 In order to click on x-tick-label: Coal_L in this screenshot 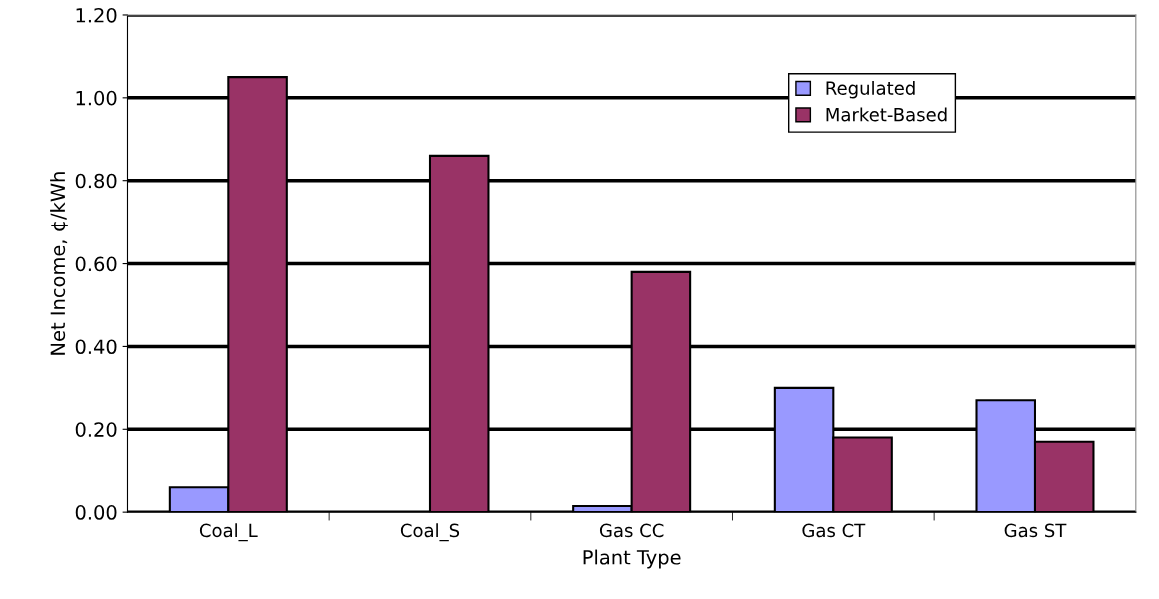, I will do `click(228, 532)`.